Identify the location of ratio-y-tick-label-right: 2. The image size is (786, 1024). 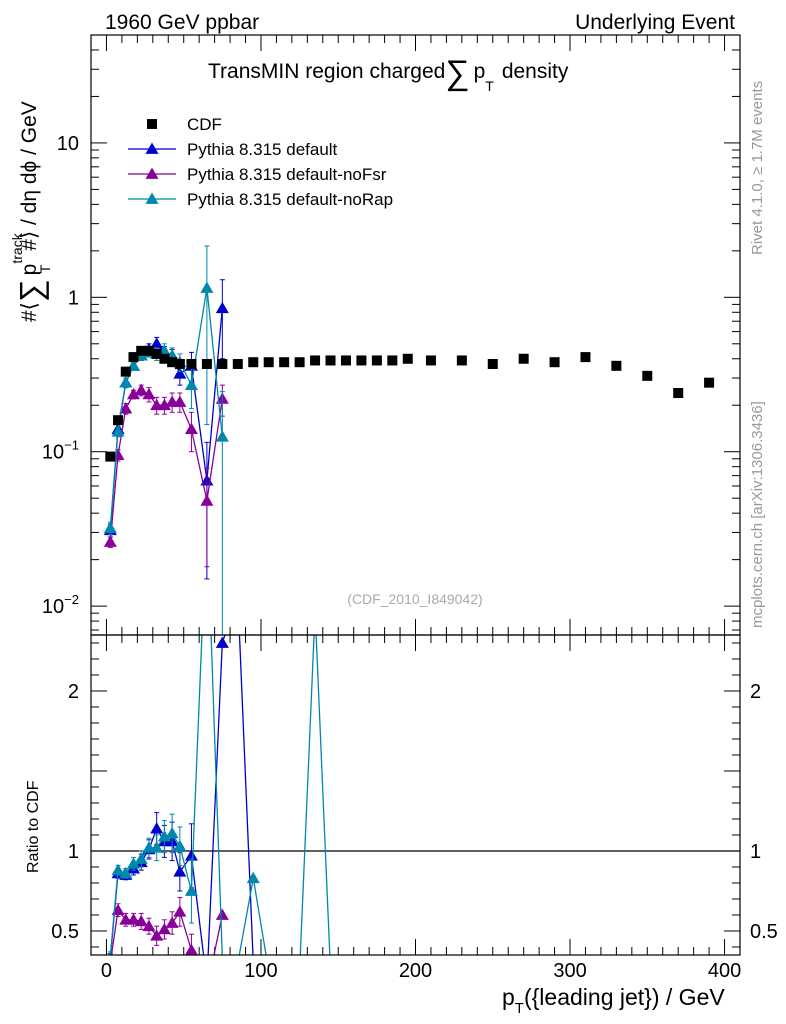
(755, 692).